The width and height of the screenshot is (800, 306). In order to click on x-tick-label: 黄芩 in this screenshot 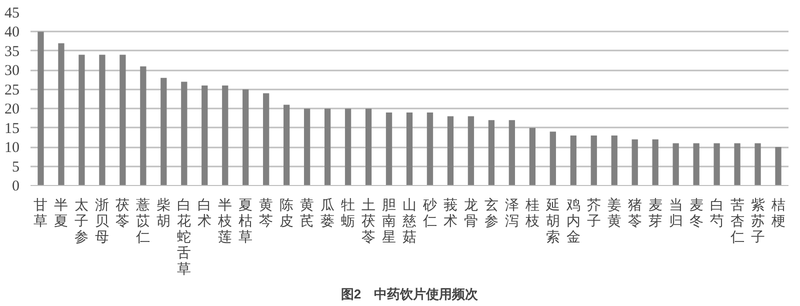, I will do `click(266, 212)`.